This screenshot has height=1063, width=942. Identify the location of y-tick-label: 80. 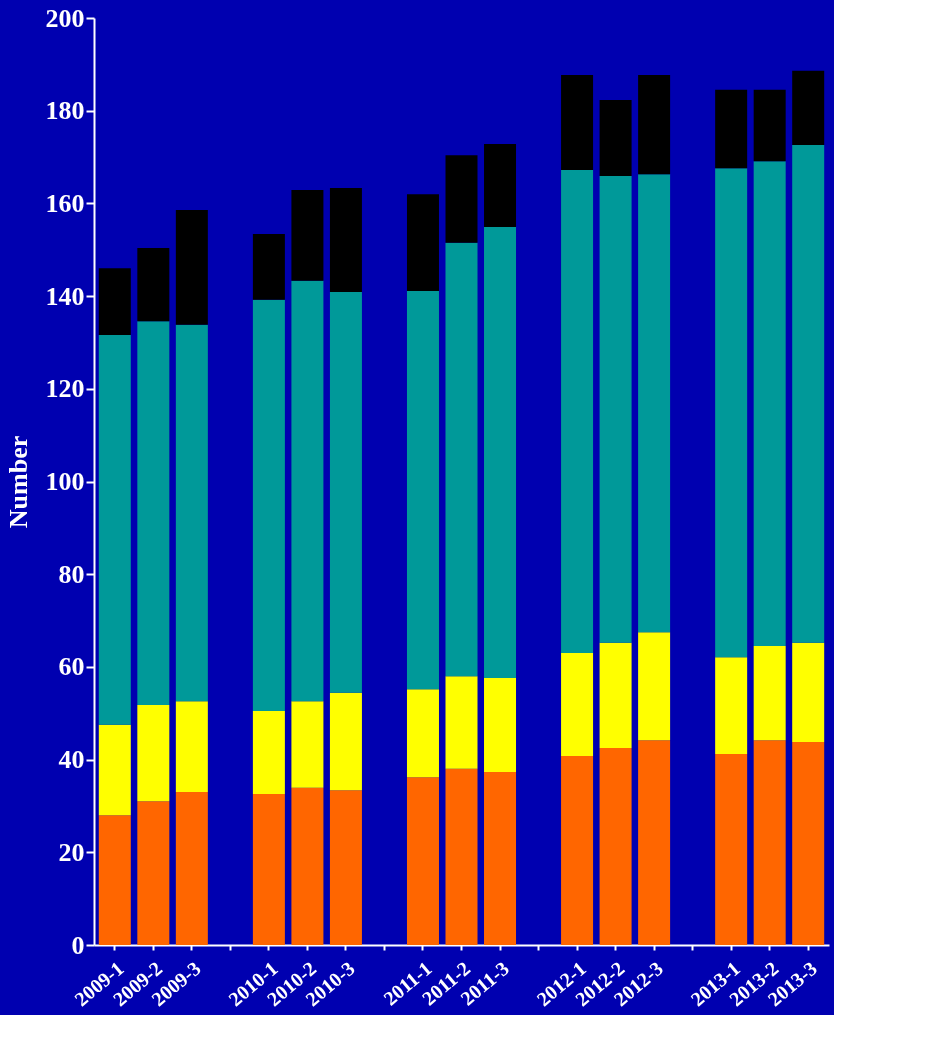
(71, 574).